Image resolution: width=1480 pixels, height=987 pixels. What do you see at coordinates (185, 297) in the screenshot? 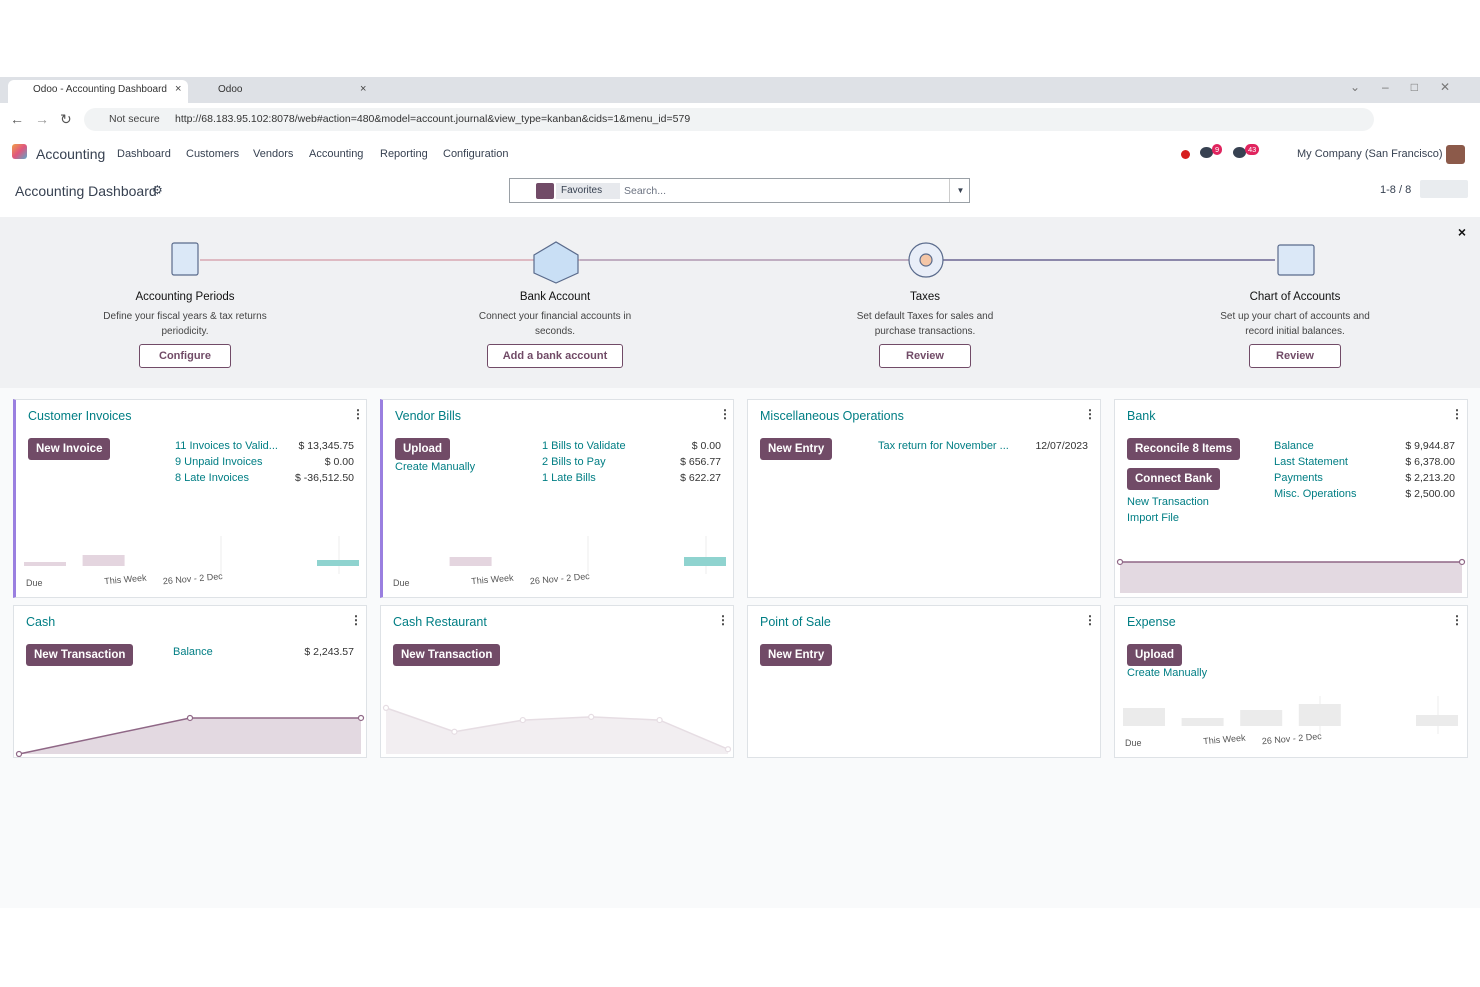
I see `step-title: Accounting Periods` at bounding box center [185, 297].